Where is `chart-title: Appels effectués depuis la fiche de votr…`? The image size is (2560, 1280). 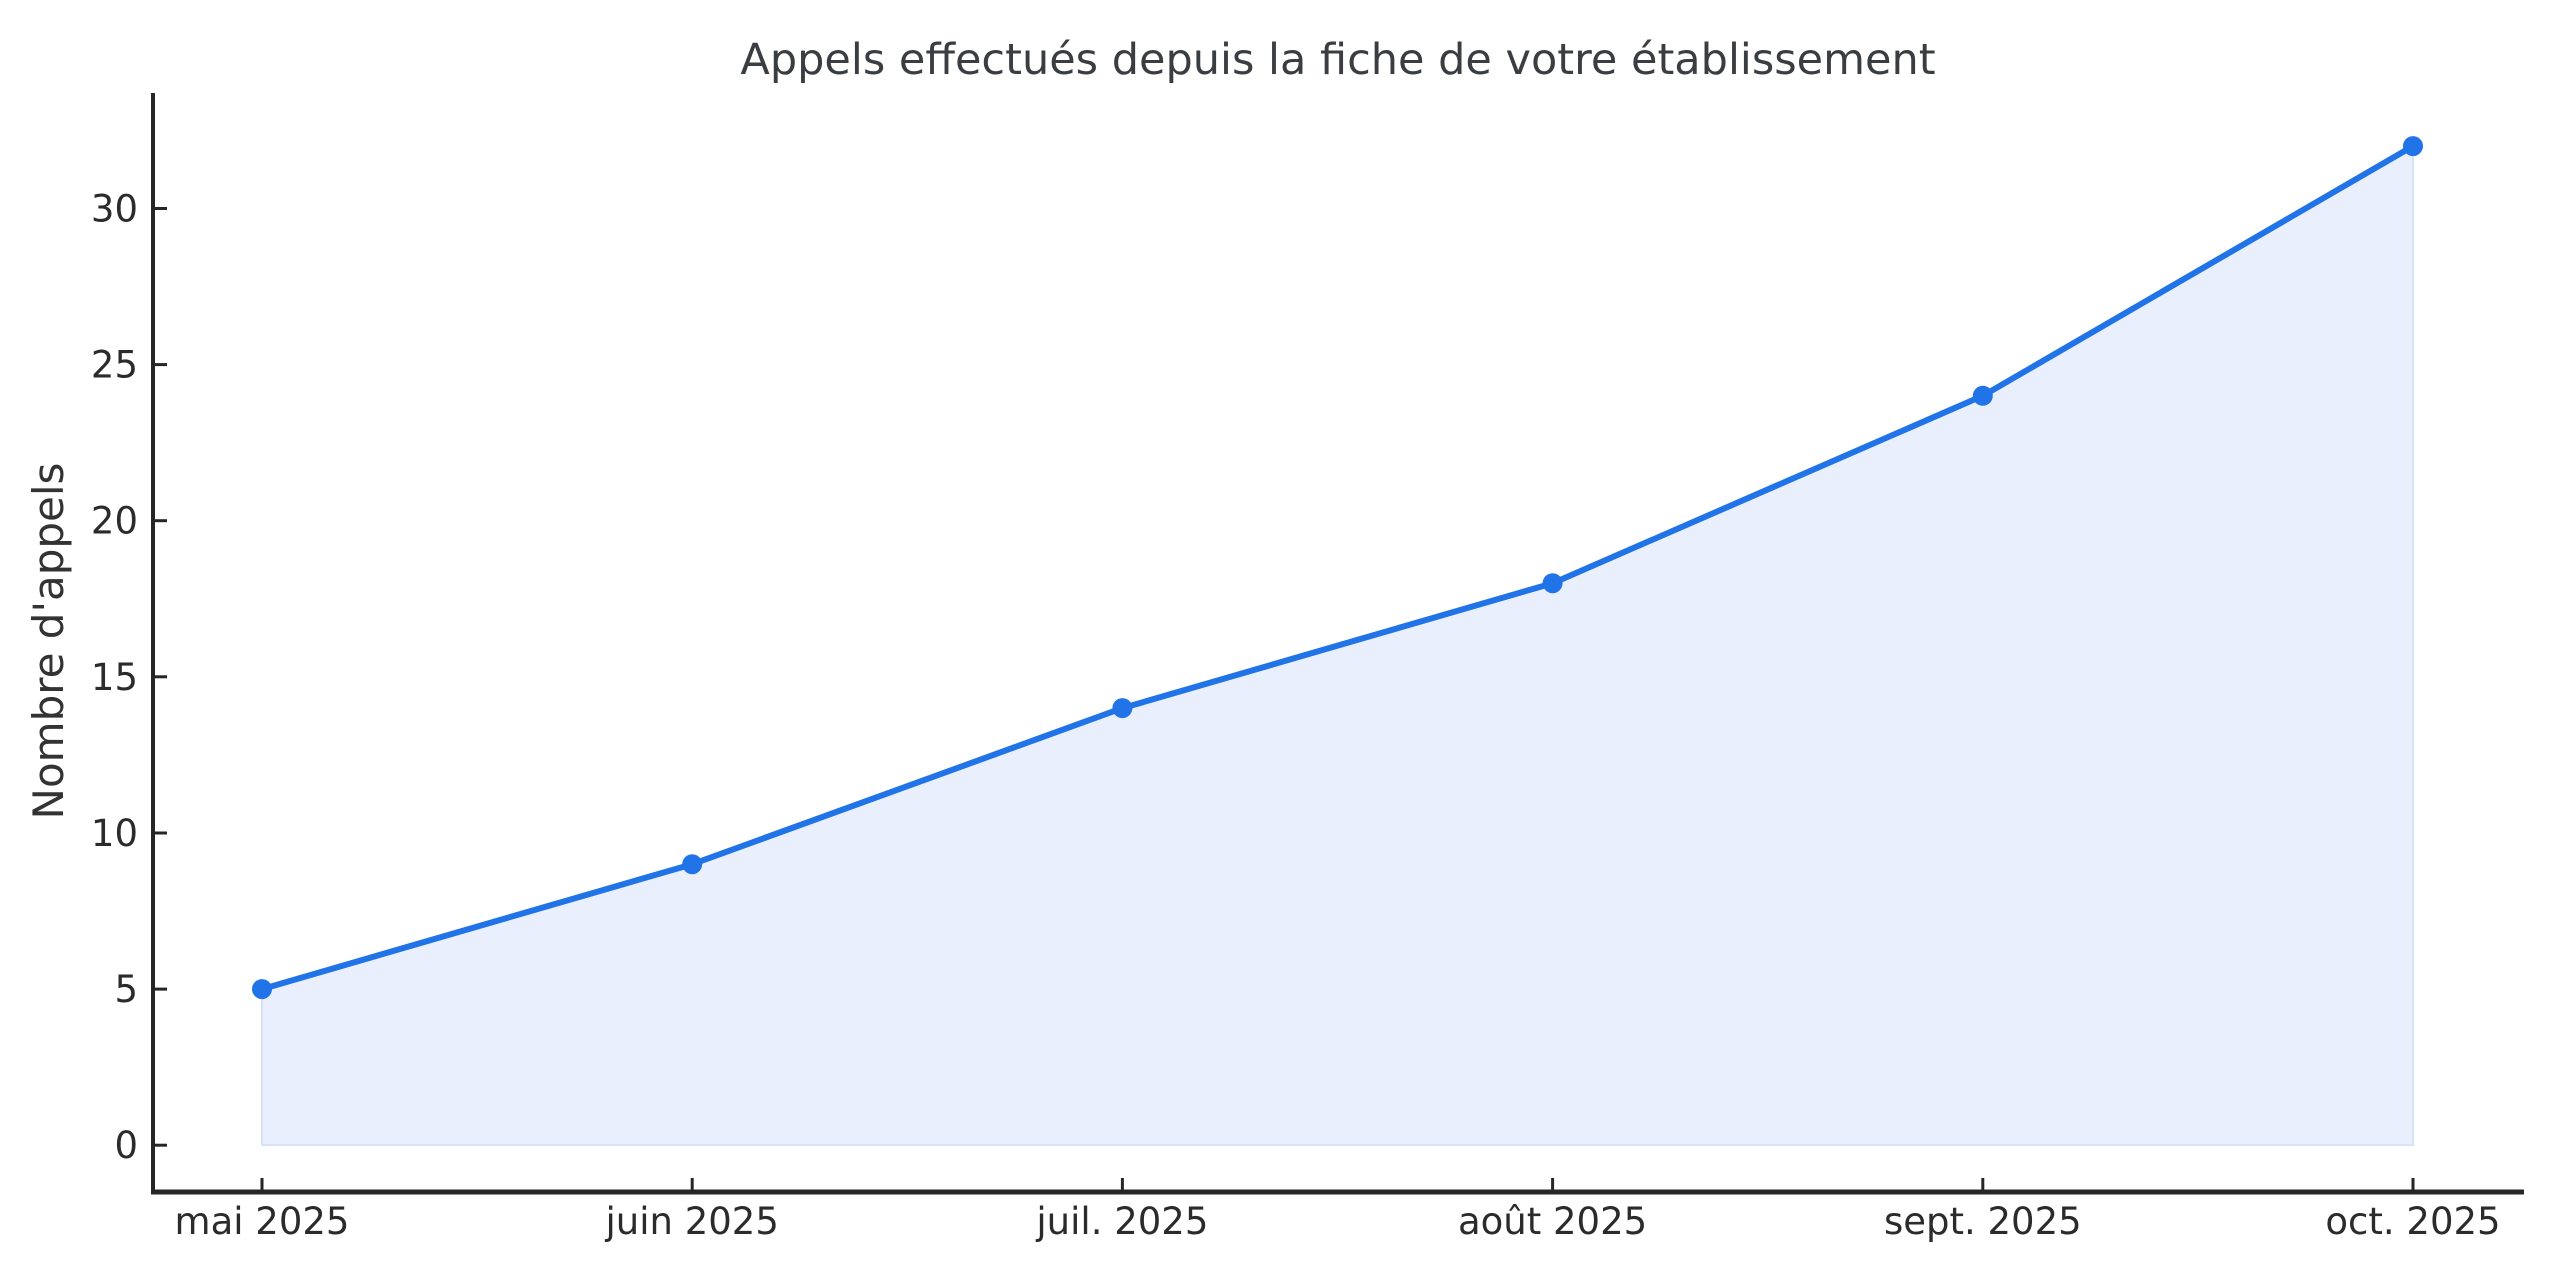
chart-title: Appels effectués depuis la fiche de votr… is located at coordinates (1337, 60).